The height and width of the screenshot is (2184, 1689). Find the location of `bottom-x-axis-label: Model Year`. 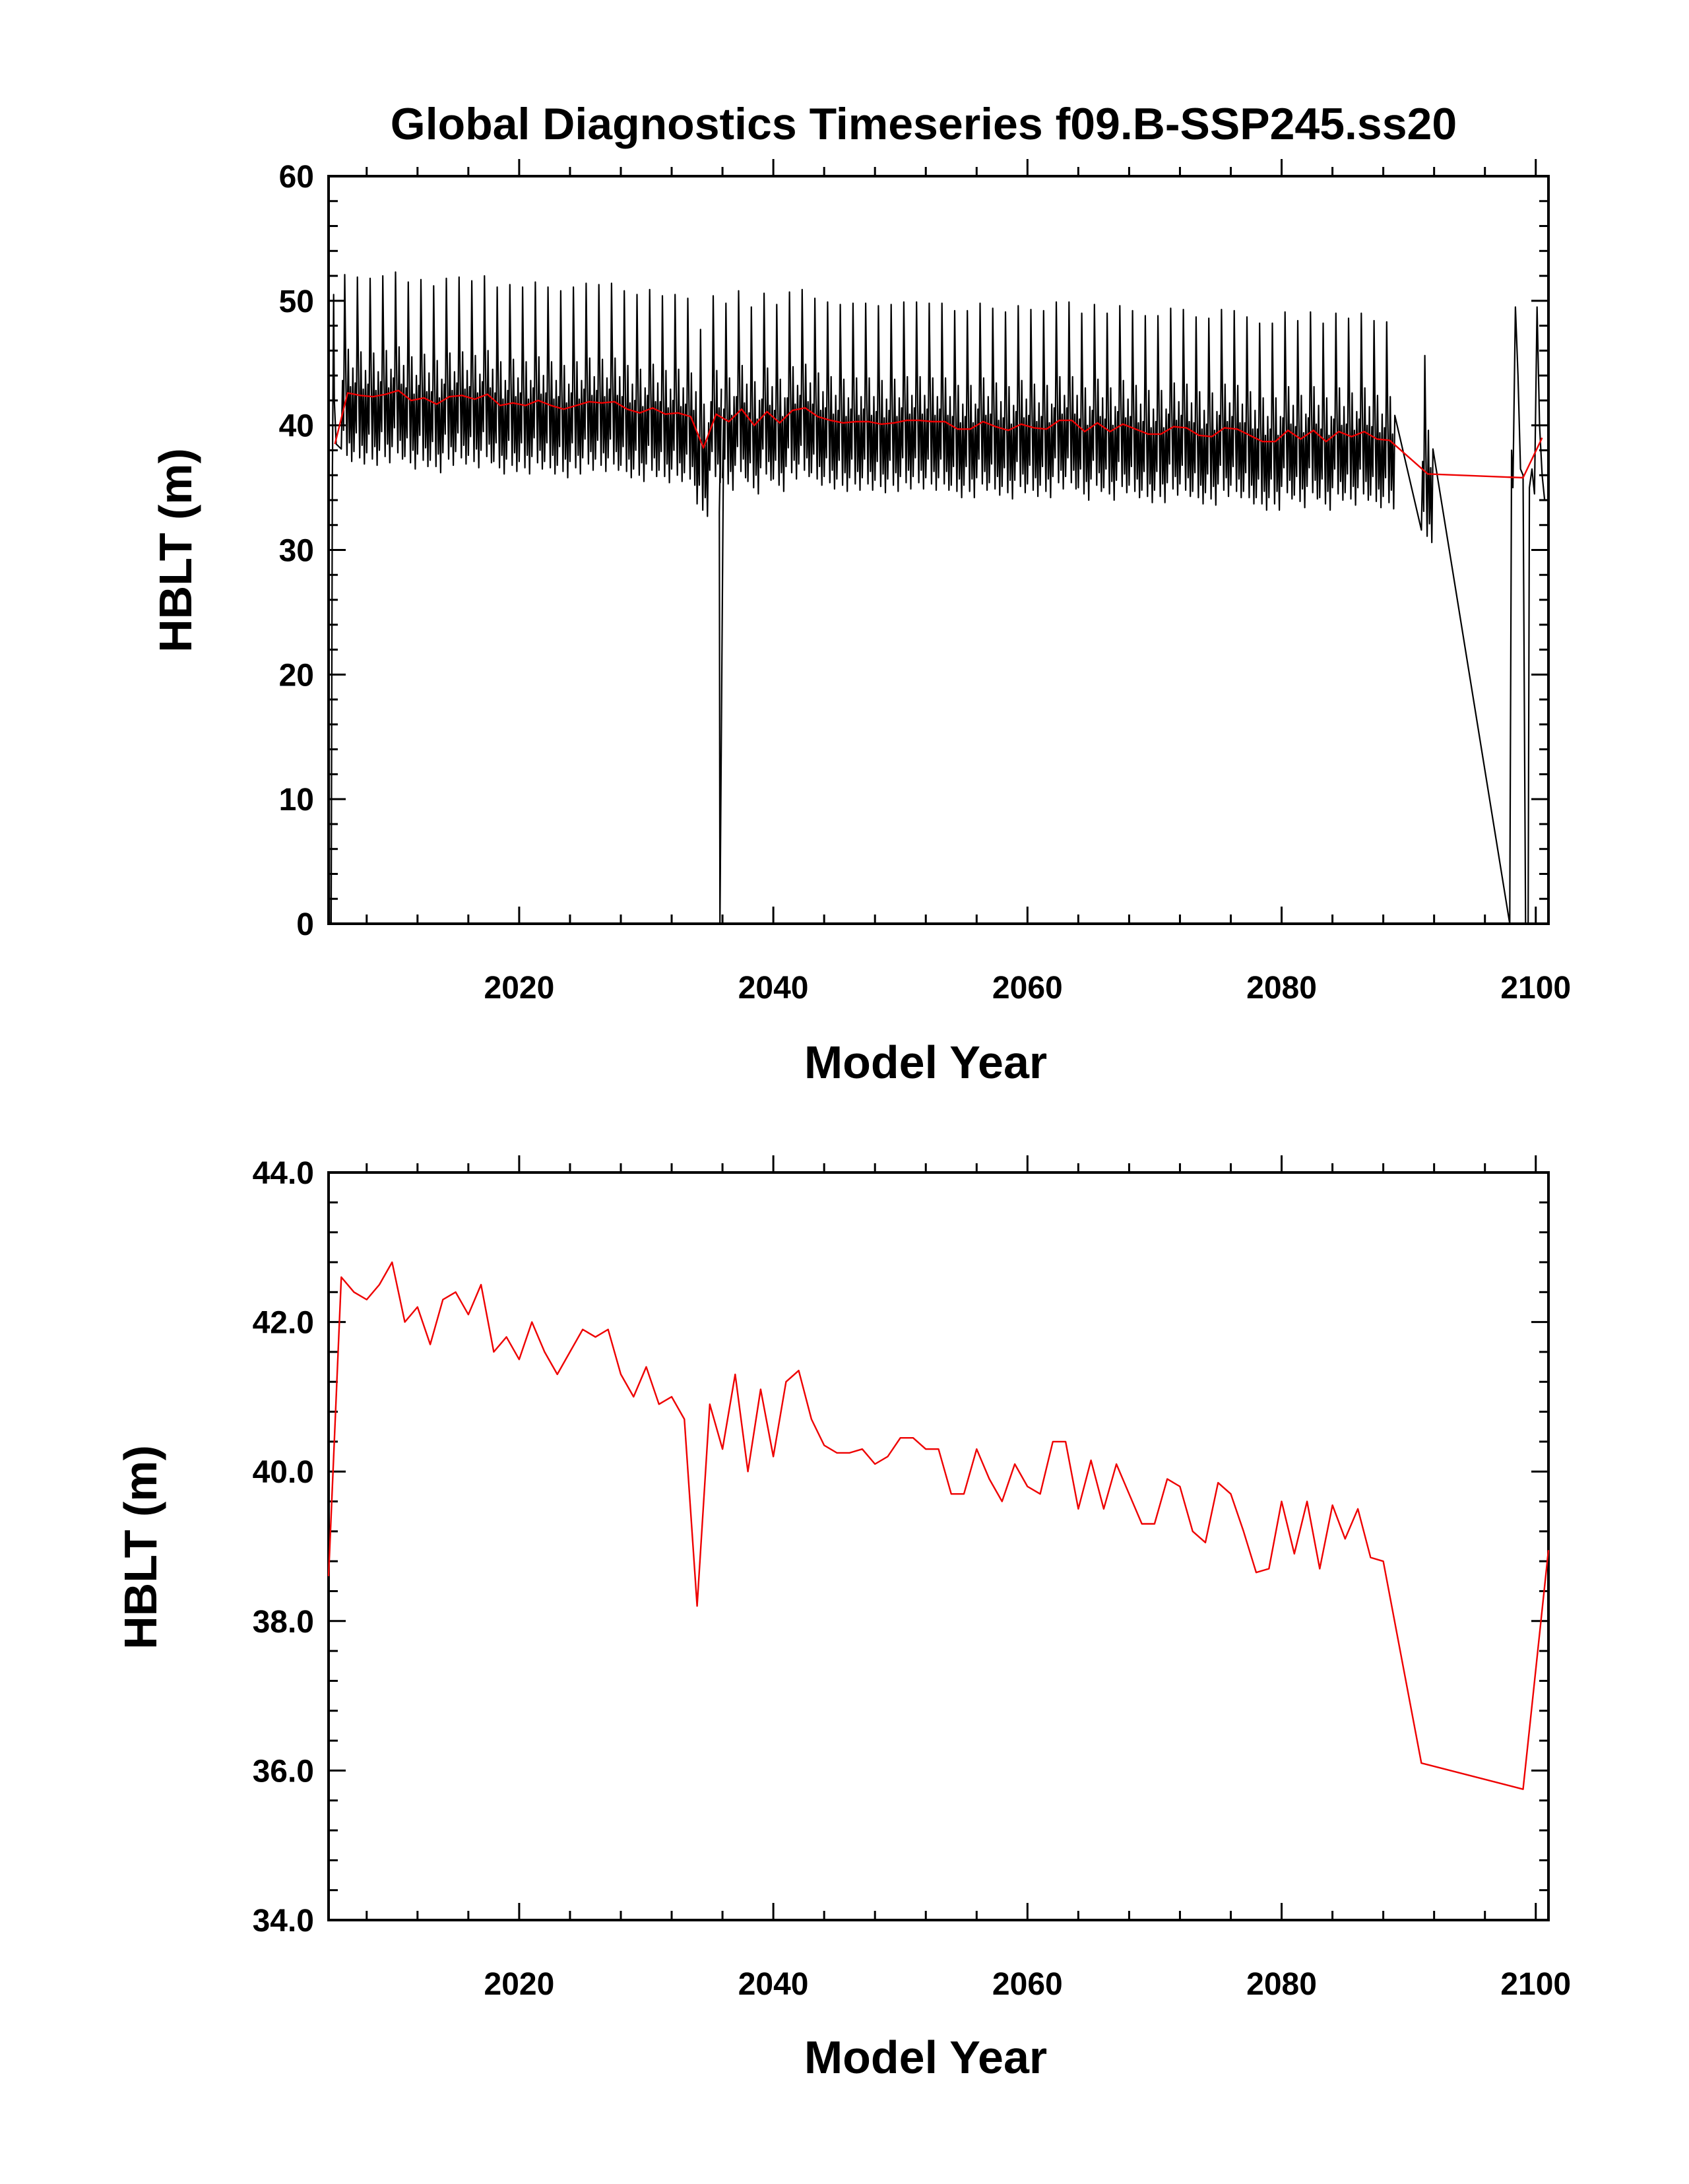

bottom-x-axis-label: Model Year is located at coordinates (926, 2057).